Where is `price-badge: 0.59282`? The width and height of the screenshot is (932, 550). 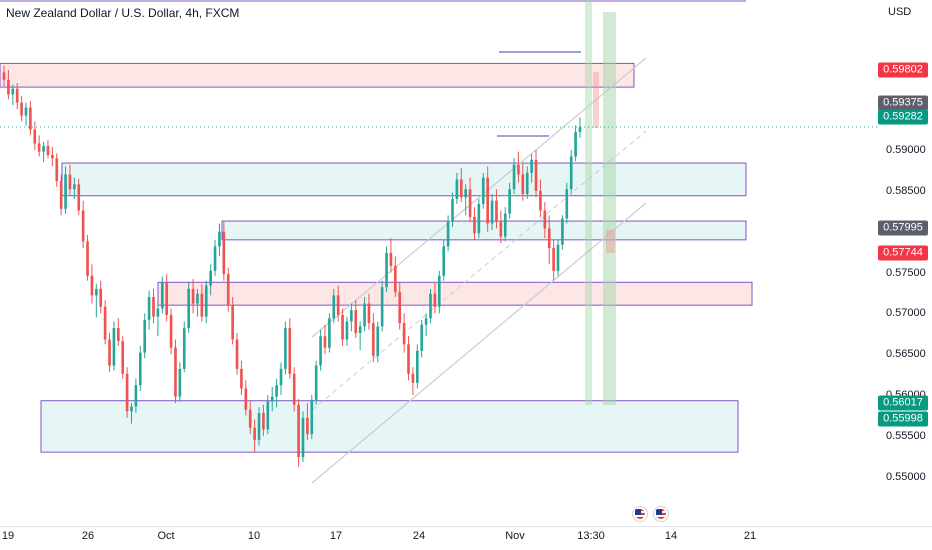 price-badge: 0.59282 is located at coordinates (903, 117).